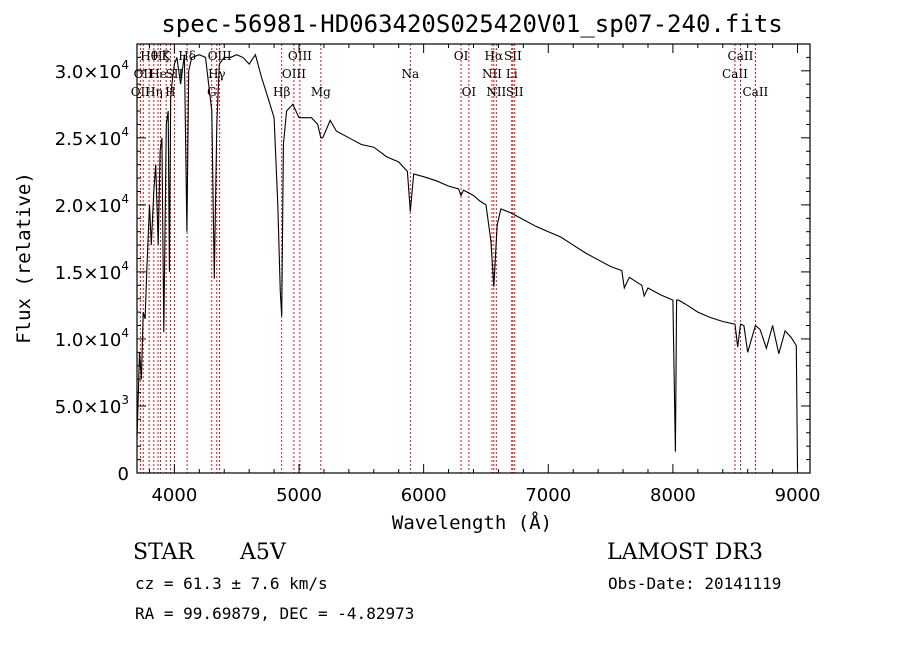 This screenshot has height=649, width=900. Describe the element at coordinates (187, 56) in the screenshot. I see `spectral-line-label: Hδ` at that location.